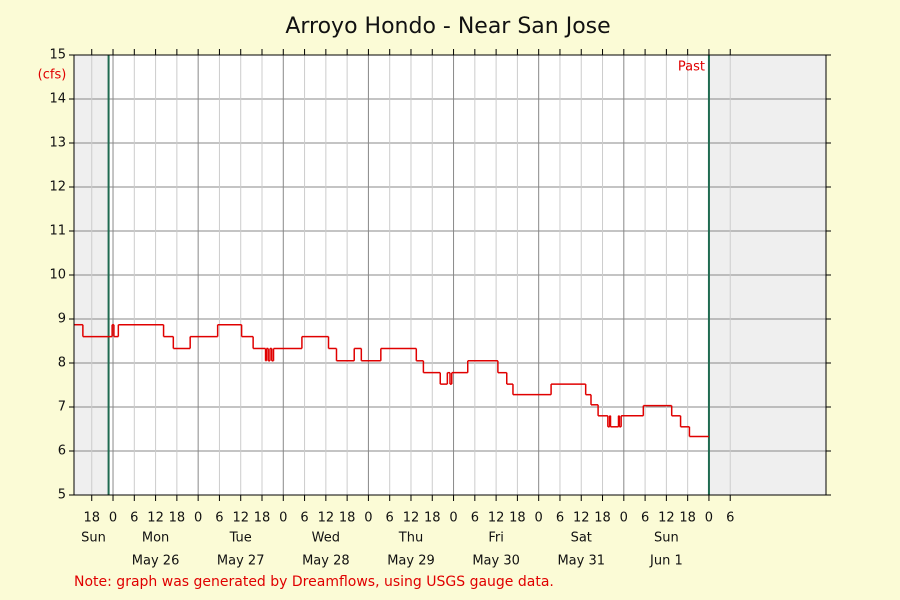 The image size is (900, 600). What do you see at coordinates (57, 99) in the screenshot?
I see `y-tick-label: 14` at bounding box center [57, 99].